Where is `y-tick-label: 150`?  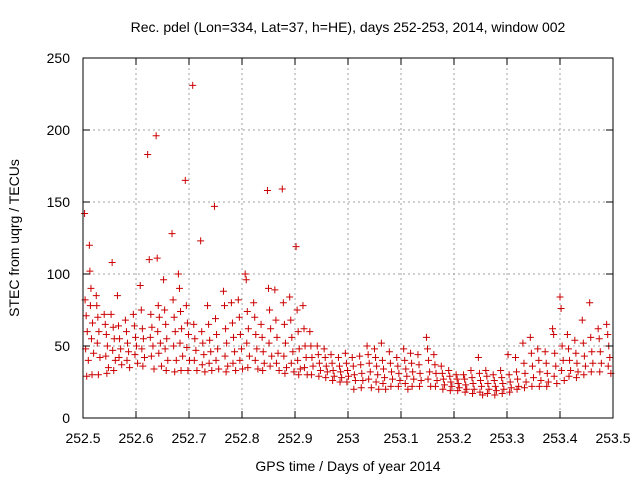 y-tick-label: 150 is located at coordinates (59, 202).